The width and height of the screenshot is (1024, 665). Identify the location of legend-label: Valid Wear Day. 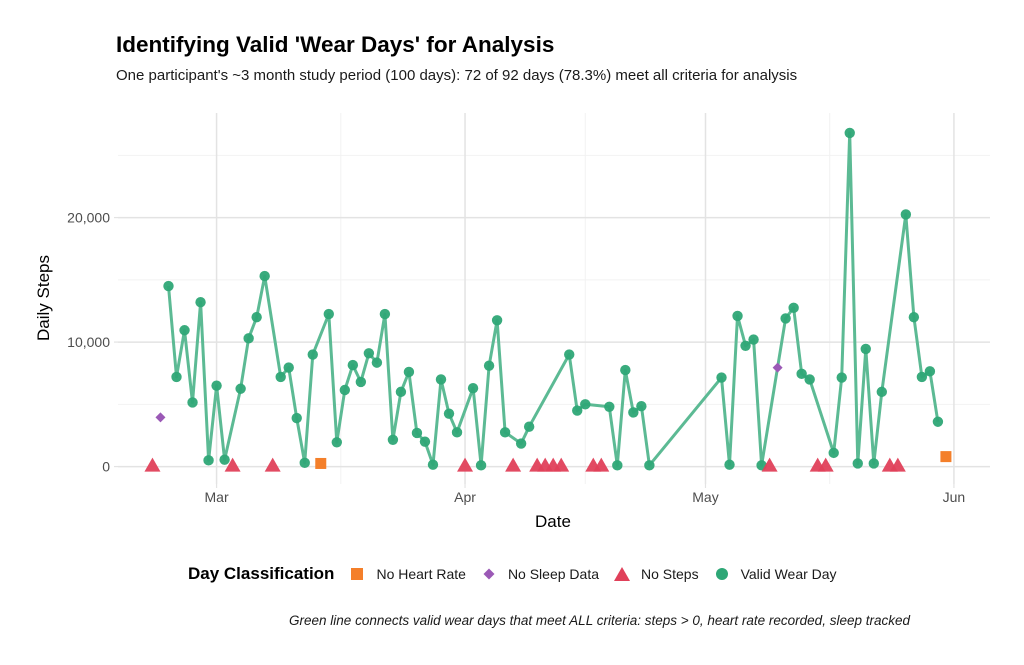
(788, 574).